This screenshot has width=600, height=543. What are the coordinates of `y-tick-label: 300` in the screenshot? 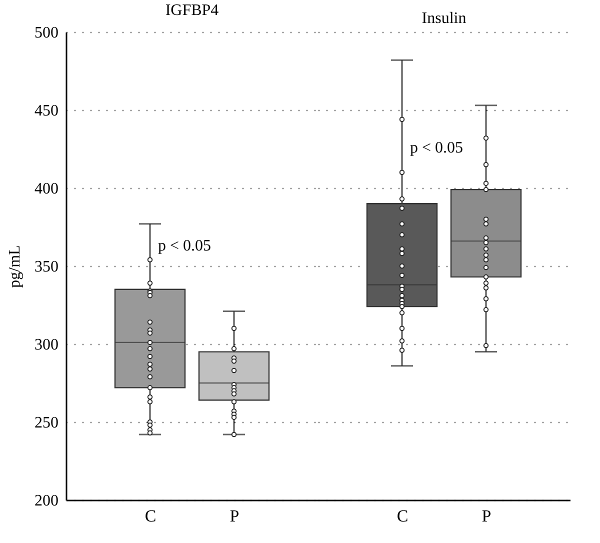 It's located at (46, 345).